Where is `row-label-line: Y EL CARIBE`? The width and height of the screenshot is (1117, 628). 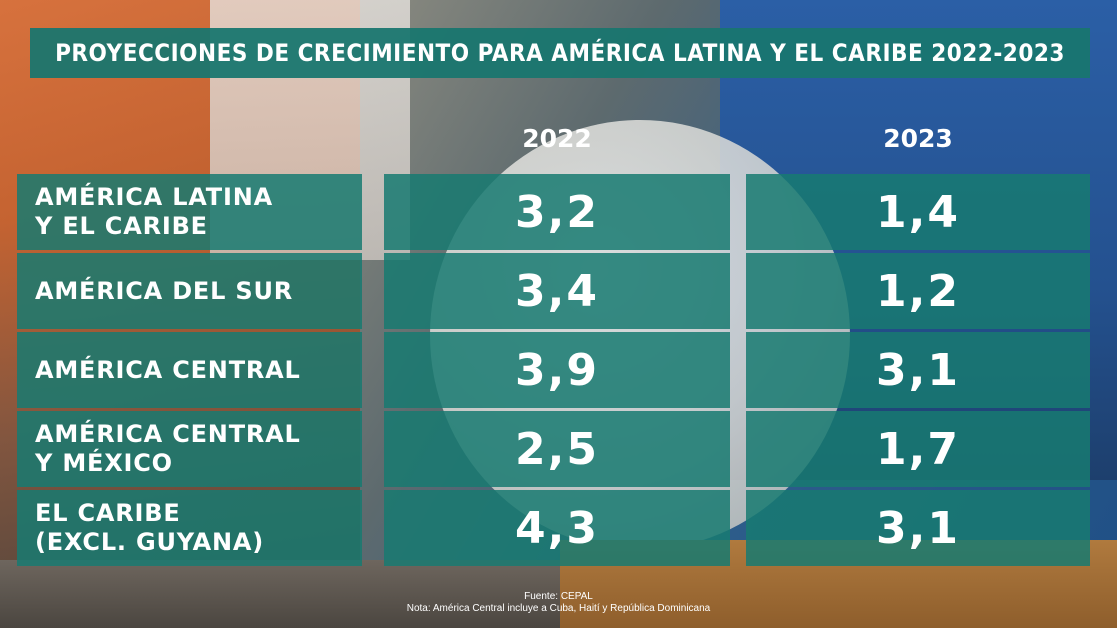 row-label-line: Y EL CARIBE is located at coordinates (121, 226).